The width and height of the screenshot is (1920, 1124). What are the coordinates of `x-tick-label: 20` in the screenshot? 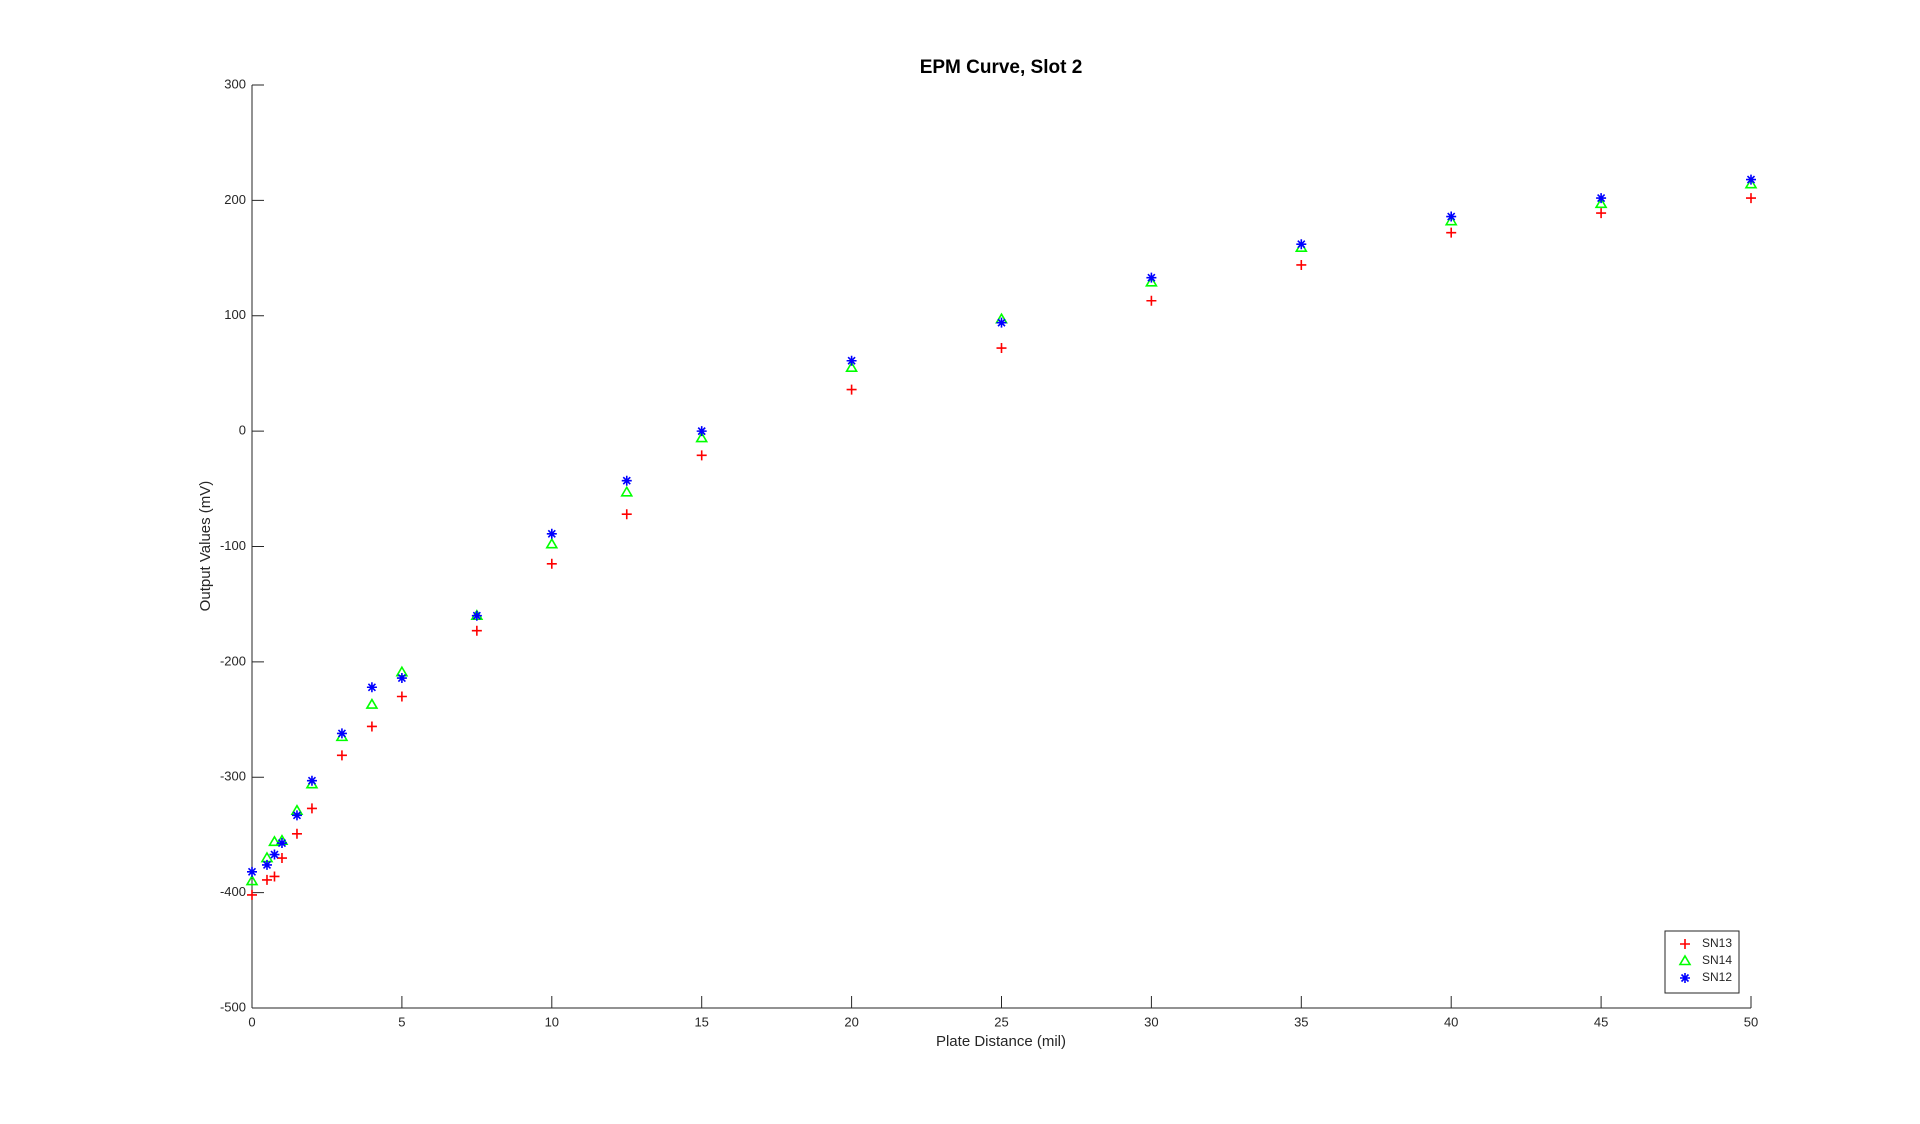 It's located at (851, 1021).